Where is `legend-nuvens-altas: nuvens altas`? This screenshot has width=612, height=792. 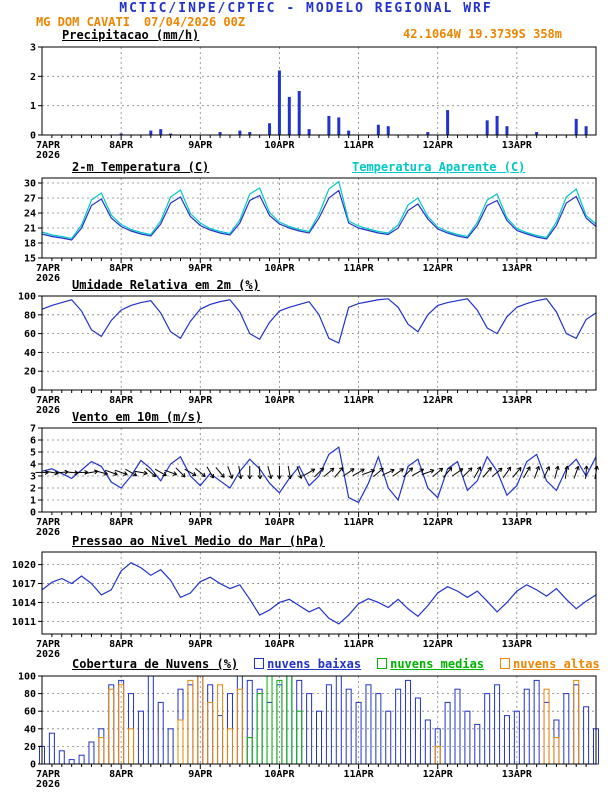 legend-nuvens-altas: nuvens altas is located at coordinates (556, 664).